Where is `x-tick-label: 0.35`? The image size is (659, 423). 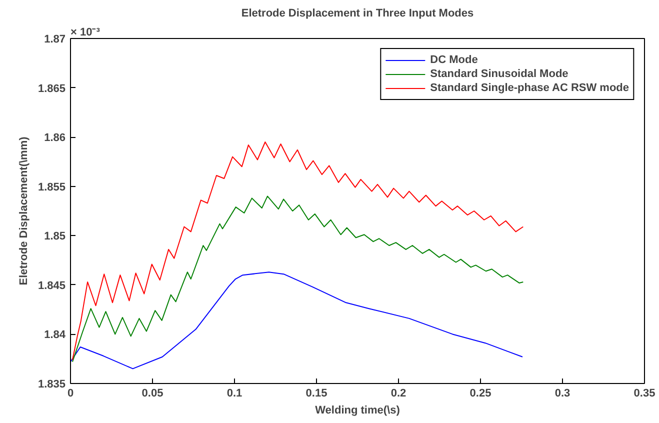
x-tick-label: 0.35 is located at coordinates (645, 394).